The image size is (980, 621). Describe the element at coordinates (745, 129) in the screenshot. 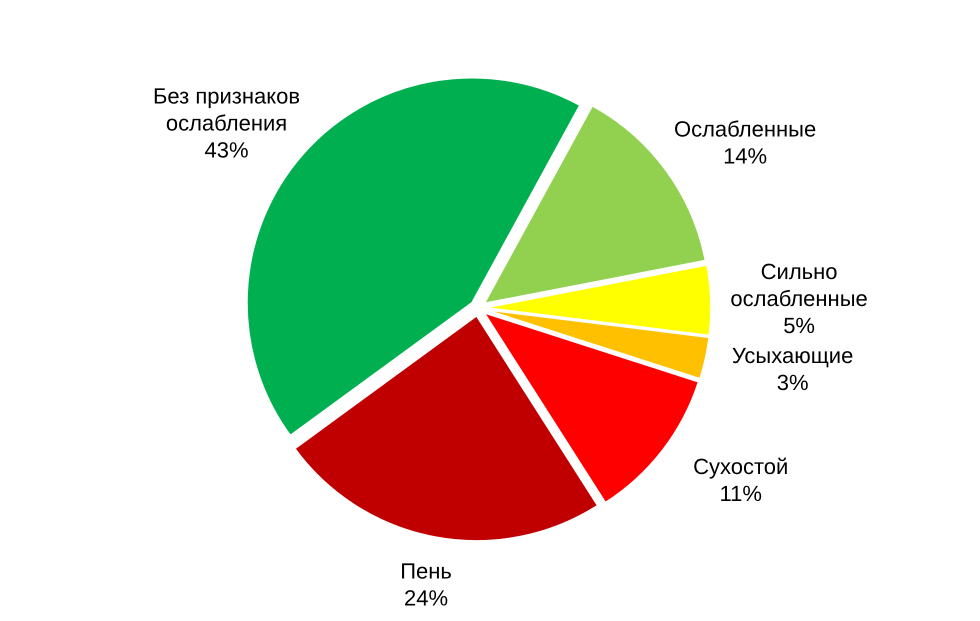

I see `slice-label: Ослабленные` at that location.